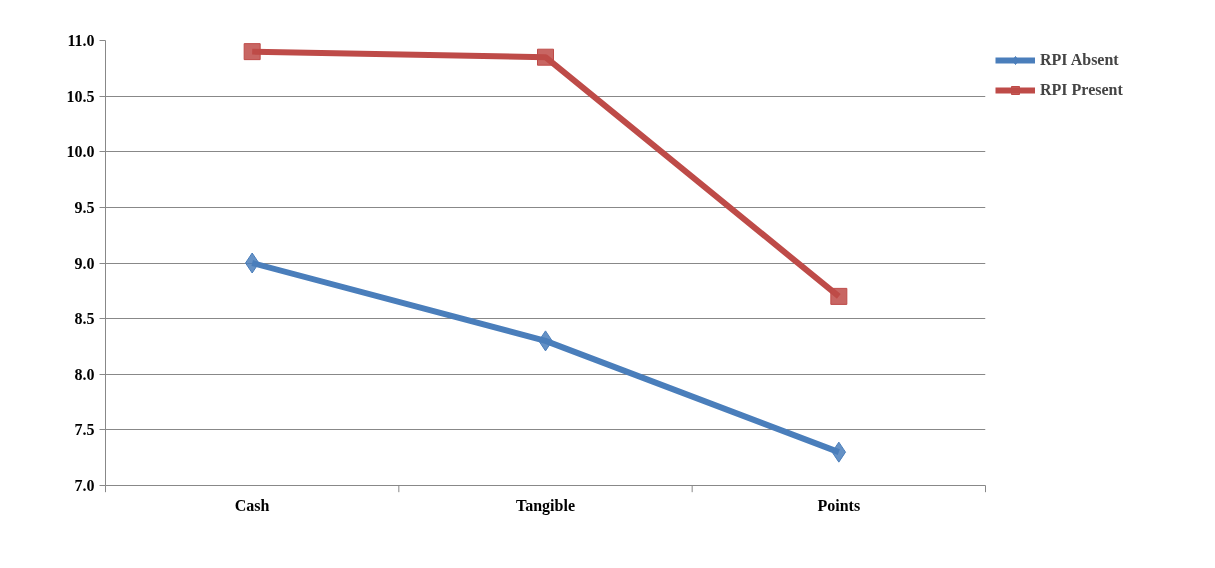 The width and height of the screenshot is (1215, 568). Describe the element at coordinates (1081, 90) in the screenshot. I see `legend-label: RPI Present` at that location.